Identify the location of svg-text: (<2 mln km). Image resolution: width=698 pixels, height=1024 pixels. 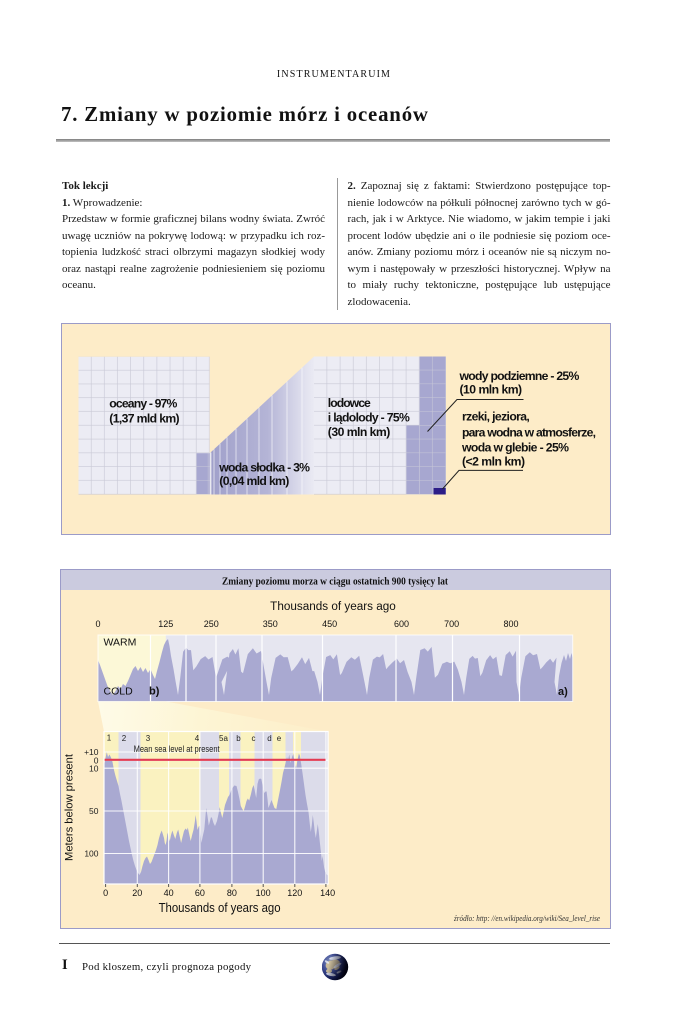
(493, 461).